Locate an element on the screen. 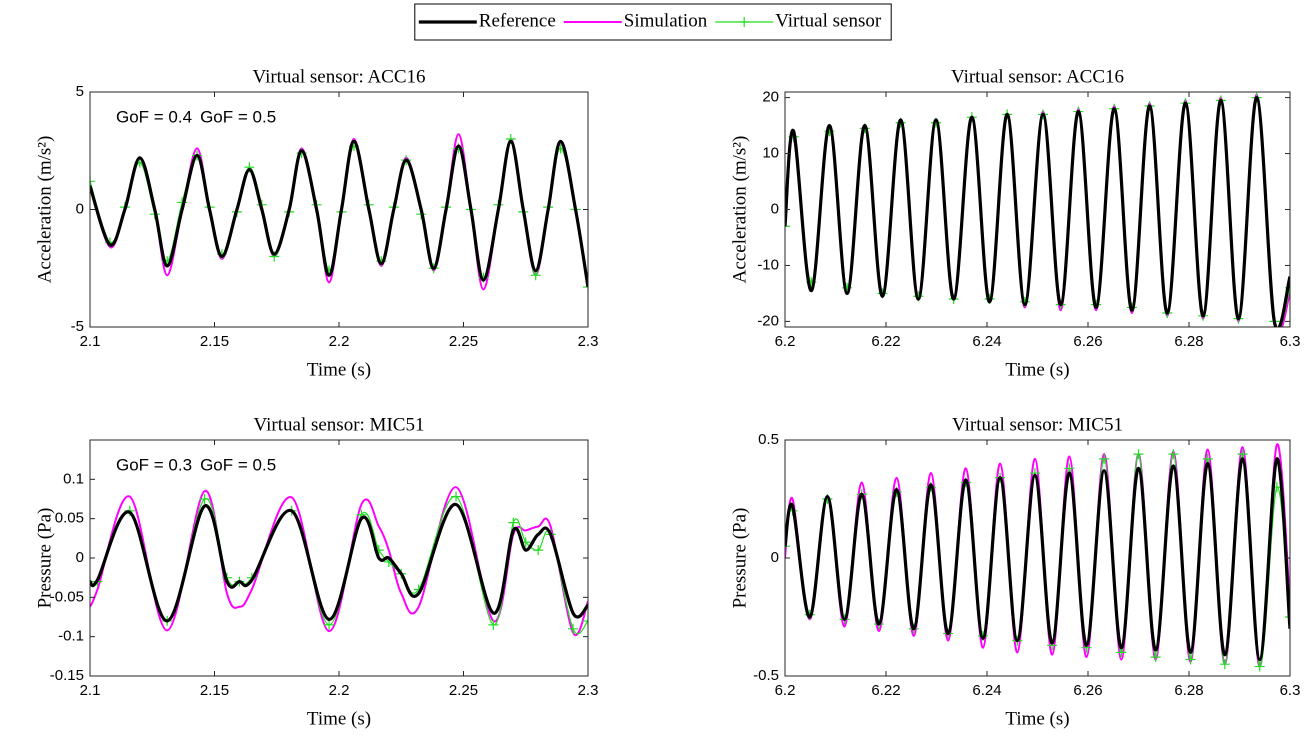  legend-box is located at coordinates (653, 22).